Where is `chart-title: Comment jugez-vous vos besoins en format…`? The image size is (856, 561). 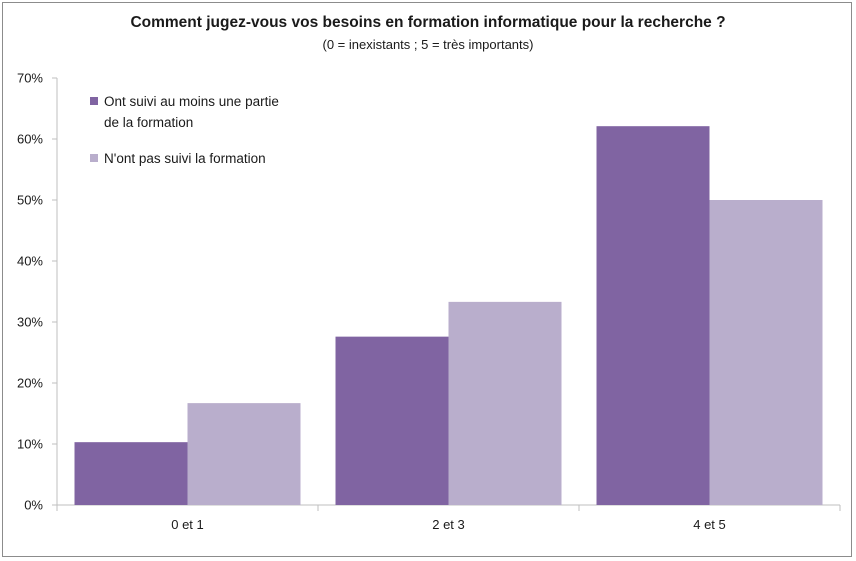
chart-title: Comment jugez-vous vos besoins en format… is located at coordinates (428, 22).